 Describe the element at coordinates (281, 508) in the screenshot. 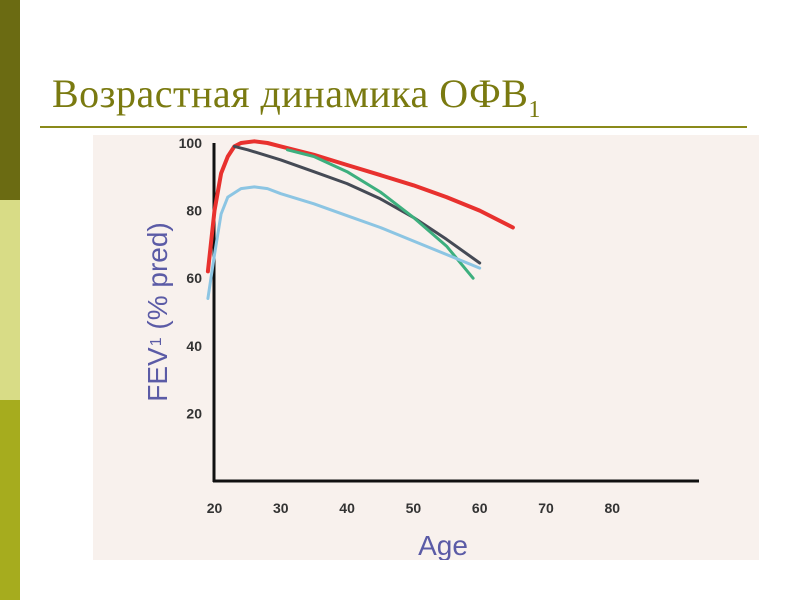

I see `x-tick-label: 30` at that location.